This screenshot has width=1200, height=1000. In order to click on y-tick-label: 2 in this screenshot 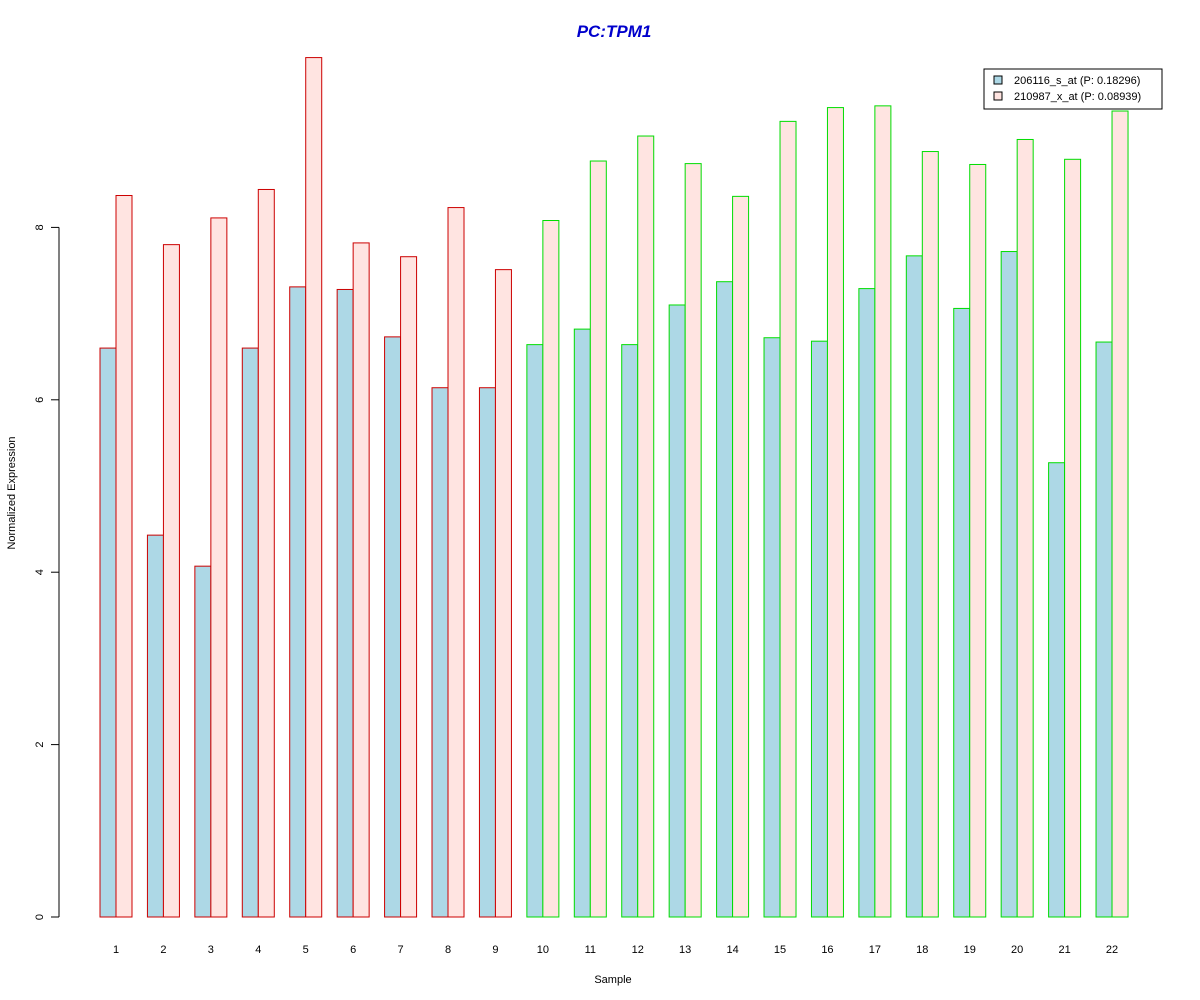, I will do `click(40, 745)`.